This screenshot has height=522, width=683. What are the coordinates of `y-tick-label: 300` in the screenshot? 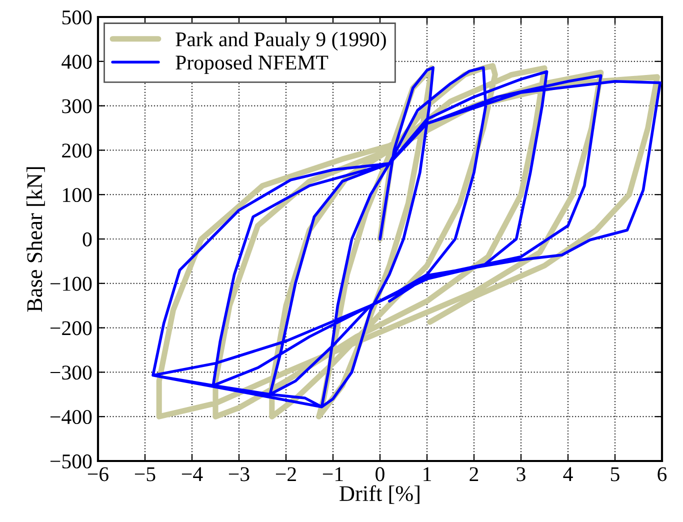 It's located at (77, 106).